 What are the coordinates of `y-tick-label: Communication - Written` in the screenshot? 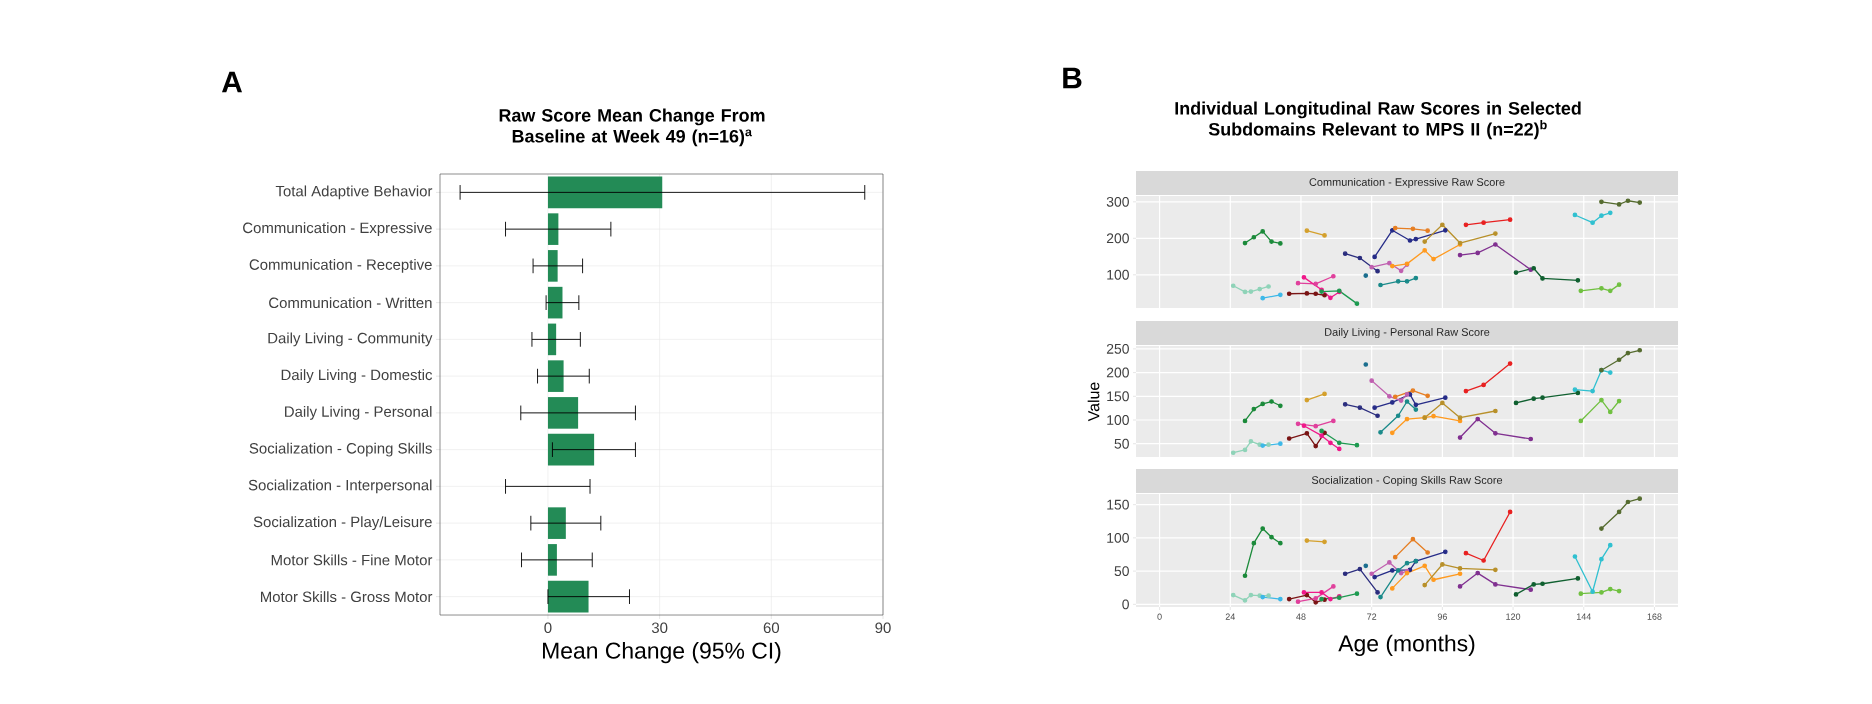 It's located at (350, 303).